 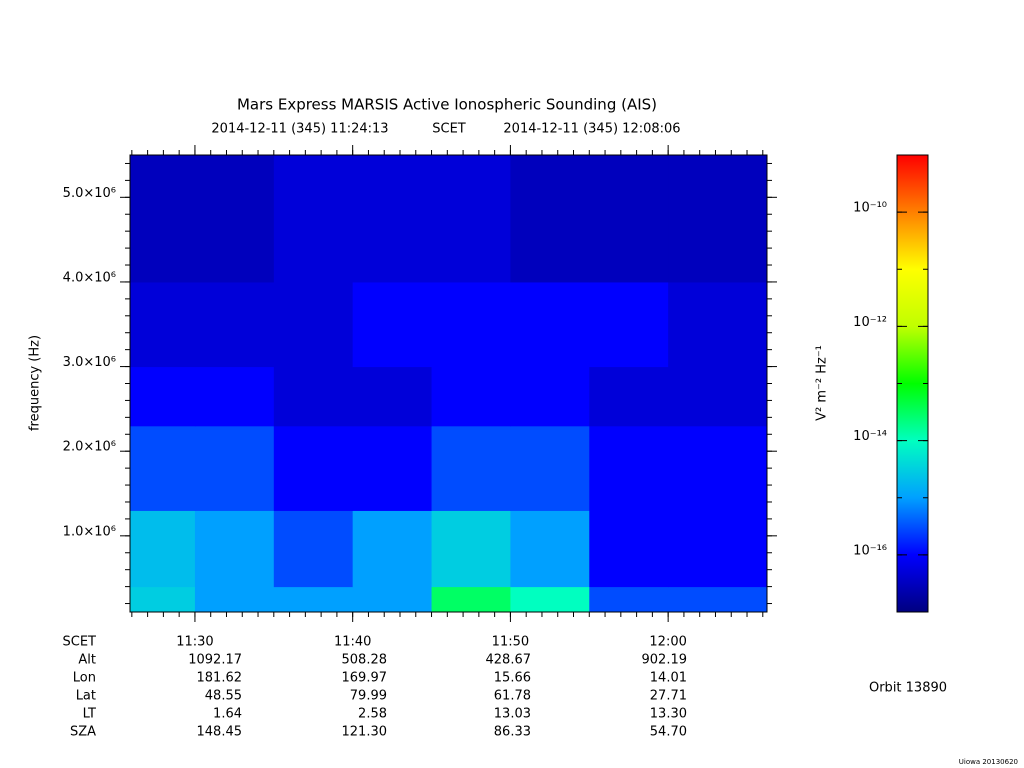 I want to click on ephemeris-row-label: Alt, so click(x=87, y=660).